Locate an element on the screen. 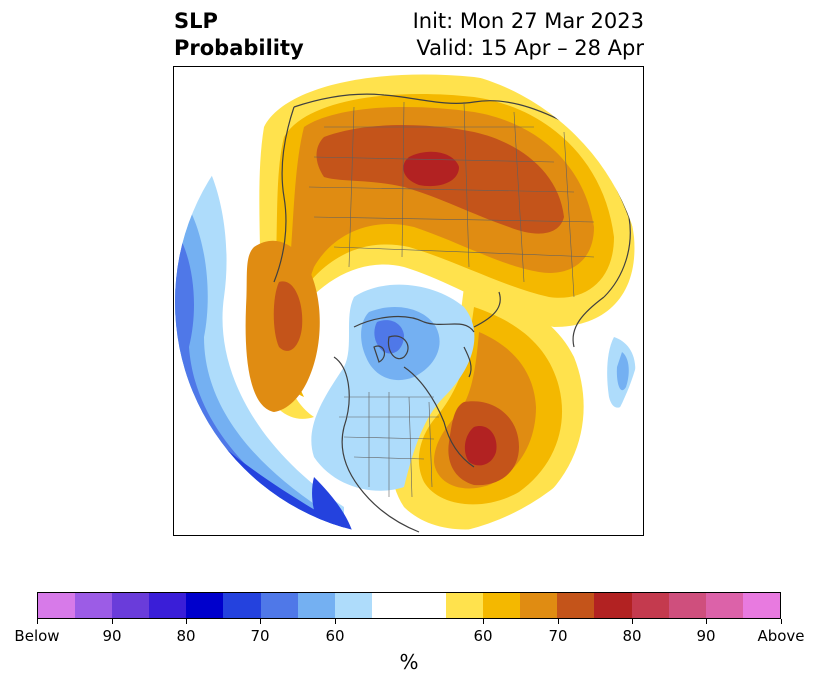 The height and width of the screenshot is (686, 819). title-line-1: SLP is located at coordinates (196, 21).